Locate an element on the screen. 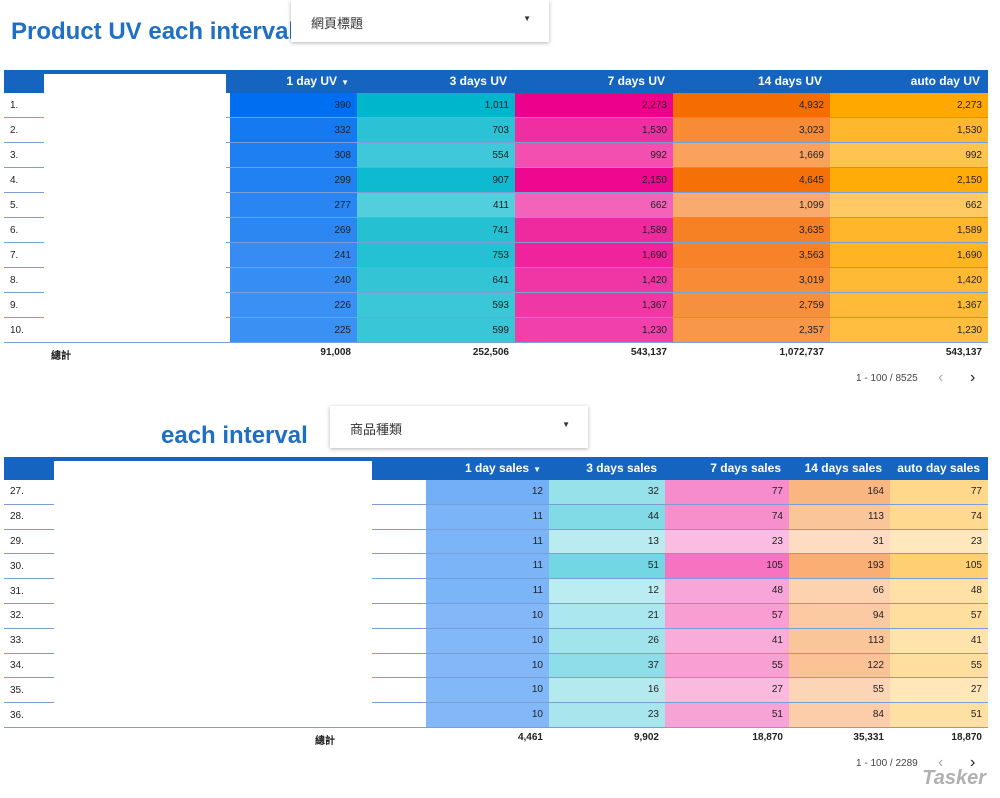  row-index: 10. is located at coordinates (17, 330).